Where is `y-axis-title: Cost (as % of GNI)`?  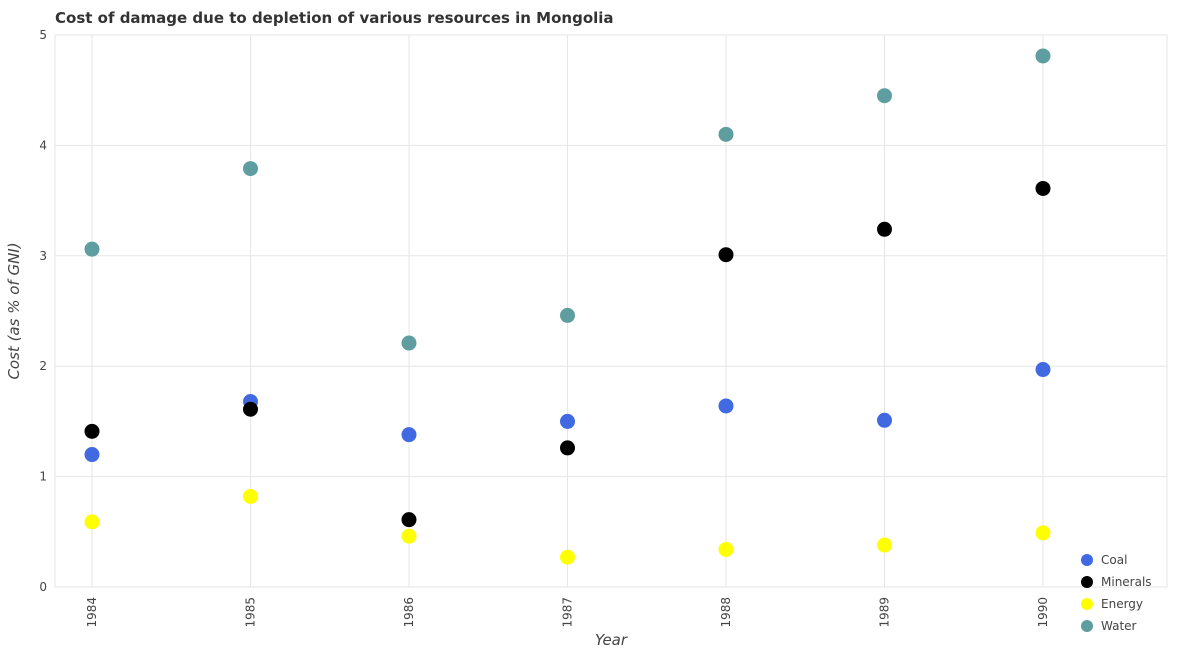
y-axis-title: Cost (as % of GNI) is located at coordinates (14, 310).